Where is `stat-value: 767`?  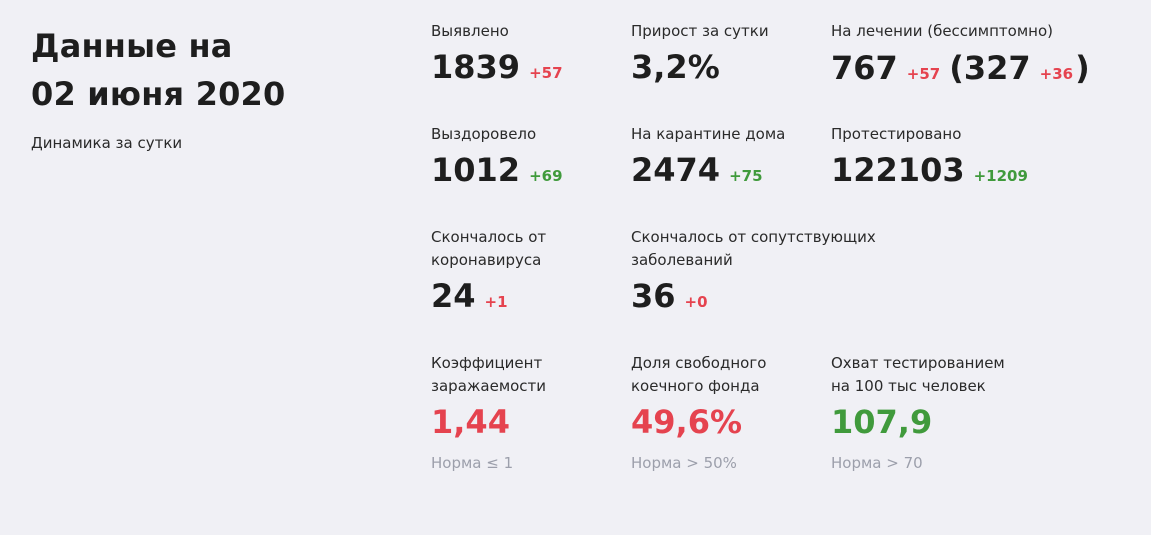 stat-value: 767 is located at coordinates (864, 68).